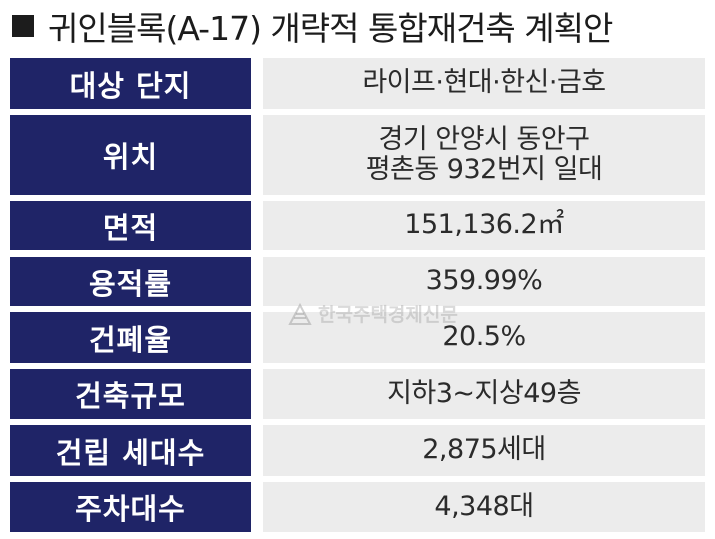 The width and height of the screenshot is (715, 539). I want to click on row-label: 용적률, so click(130, 281).